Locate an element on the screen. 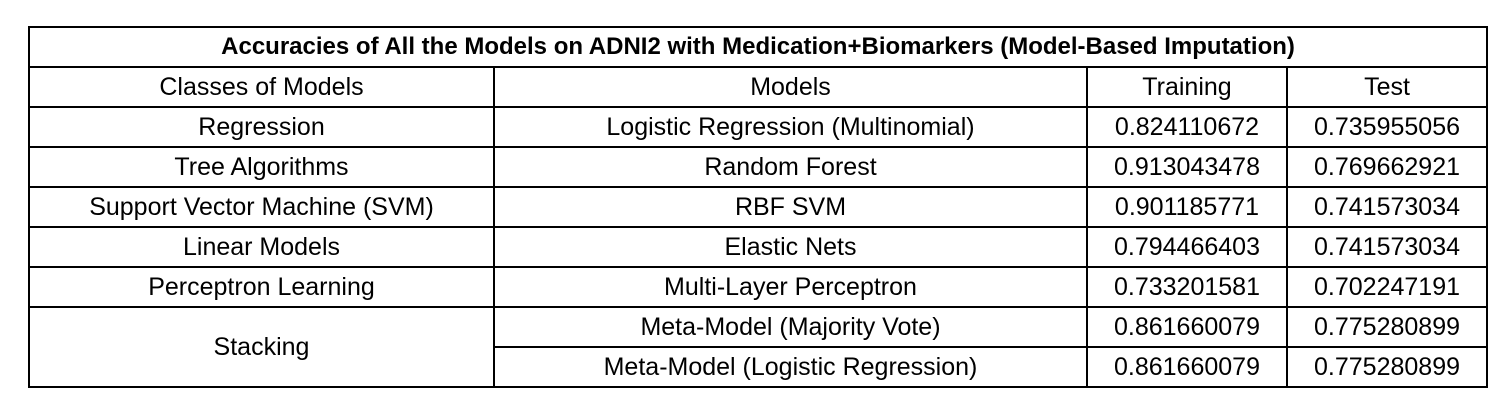  header-row: Classes of Models Models Training Test is located at coordinates (758, 87).